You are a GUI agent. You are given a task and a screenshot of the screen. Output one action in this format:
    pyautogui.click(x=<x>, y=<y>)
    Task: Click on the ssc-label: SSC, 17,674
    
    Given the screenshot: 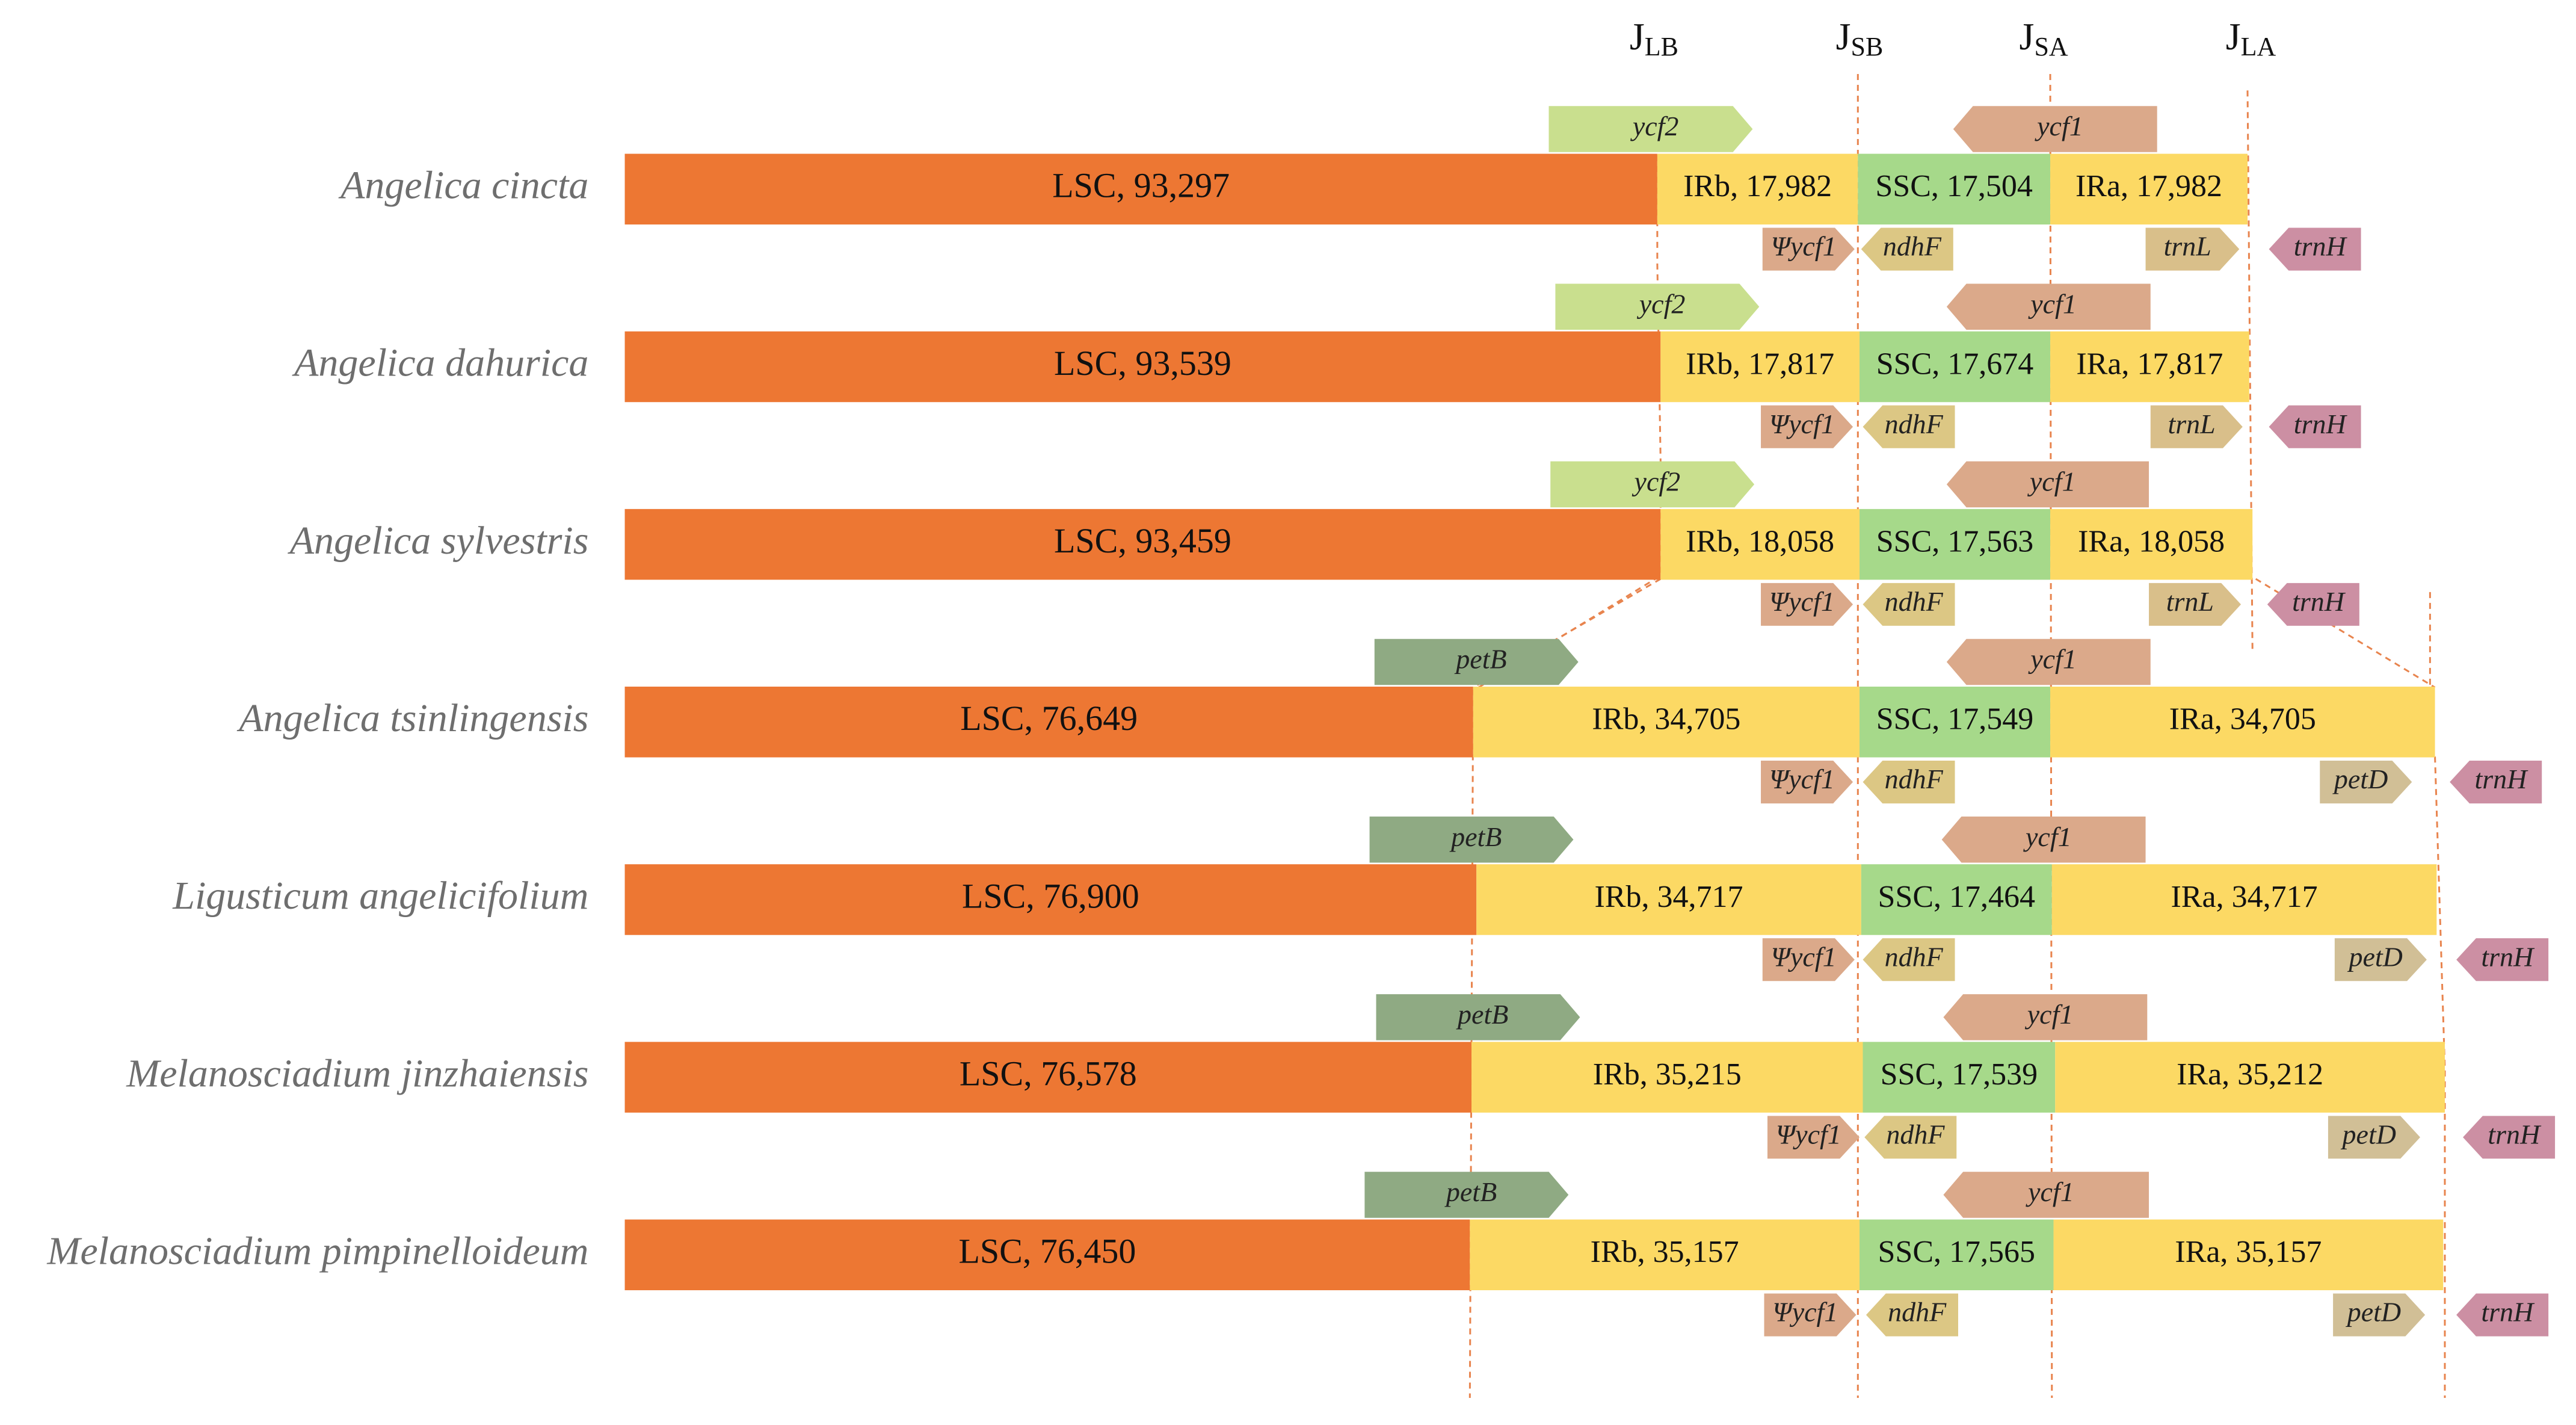 What is the action you would take?
    pyautogui.click(x=1955, y=364)
    